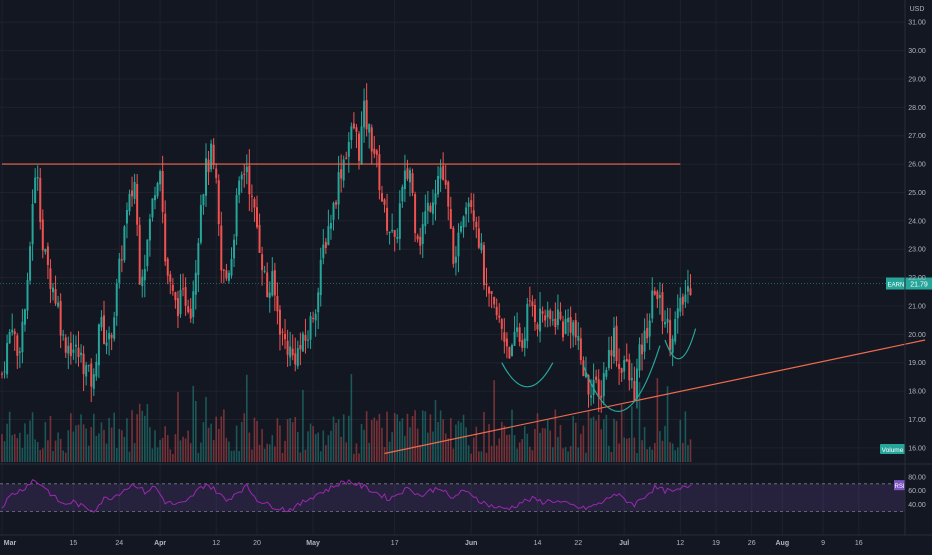 The height and width of the screenshot is (555, 932). What do you see at coordinates (917, 136) in the screenshot?
I see `price-tick-label: 27.00` at bounding box center [917, 136].